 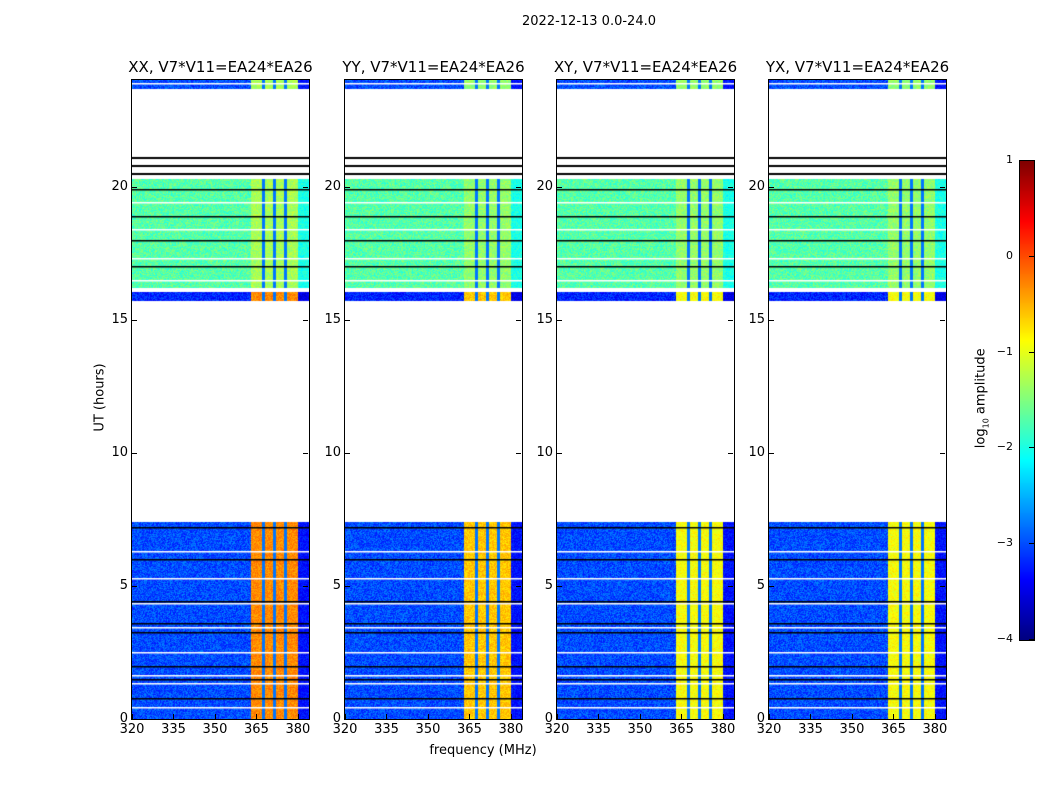 I want to click on figure-title: 2022-12-13 0.0-24.0, so click(x=589, y=21).